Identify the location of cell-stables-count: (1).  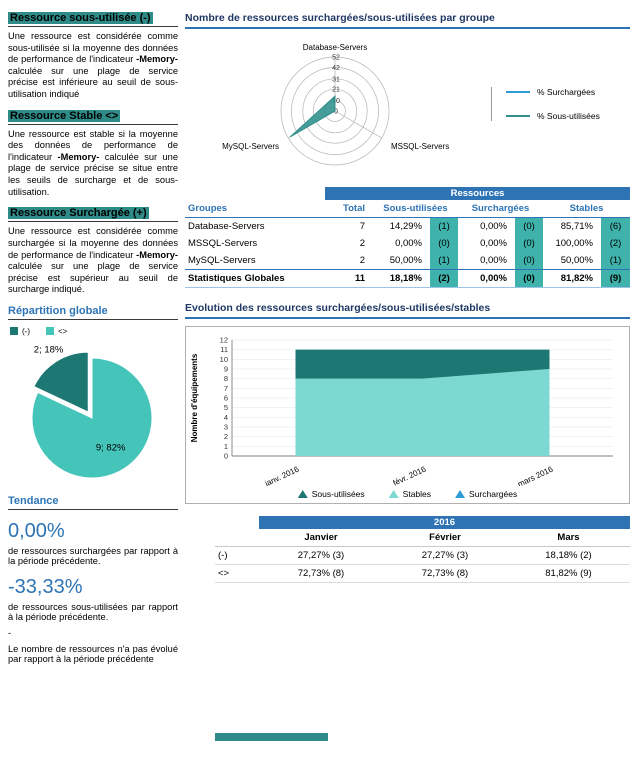
(616, 261).